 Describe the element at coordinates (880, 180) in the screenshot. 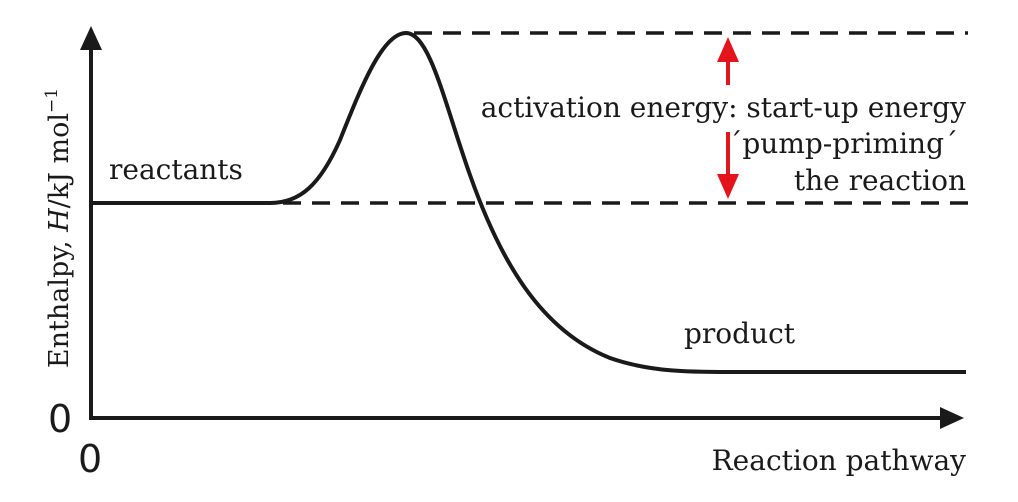

I see `activation-energy-label-line3: the reaction` at that location.